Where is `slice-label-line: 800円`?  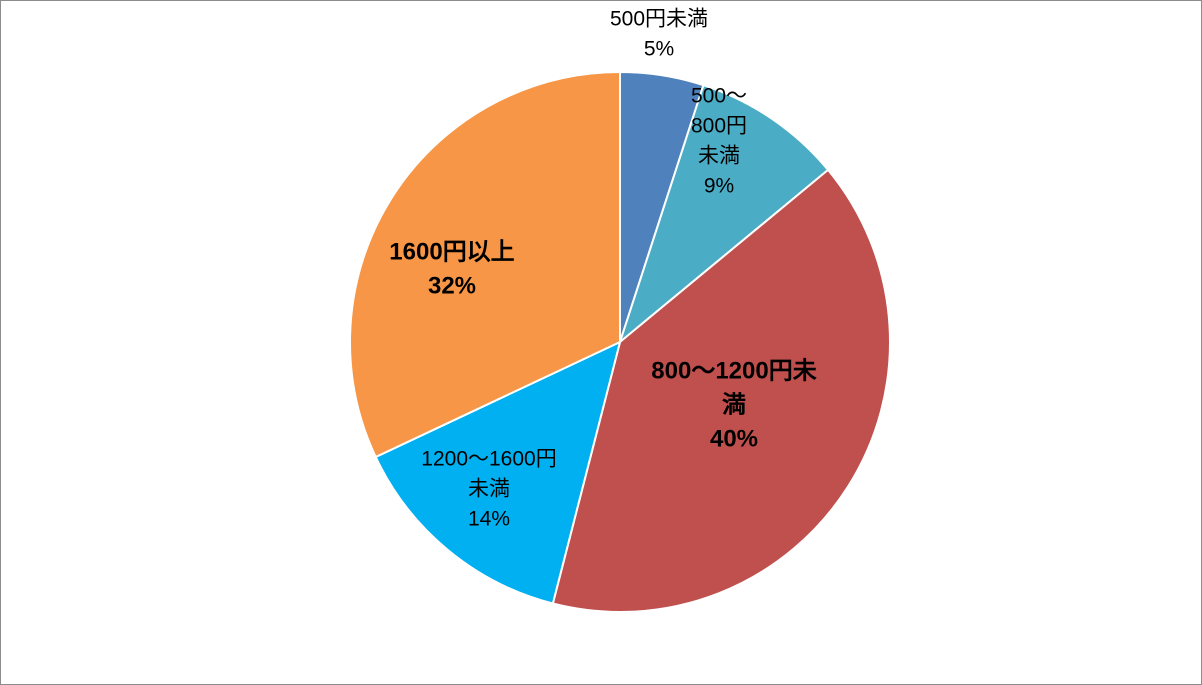 slice-label-line: 800円 is located at coordinates (719, 125).